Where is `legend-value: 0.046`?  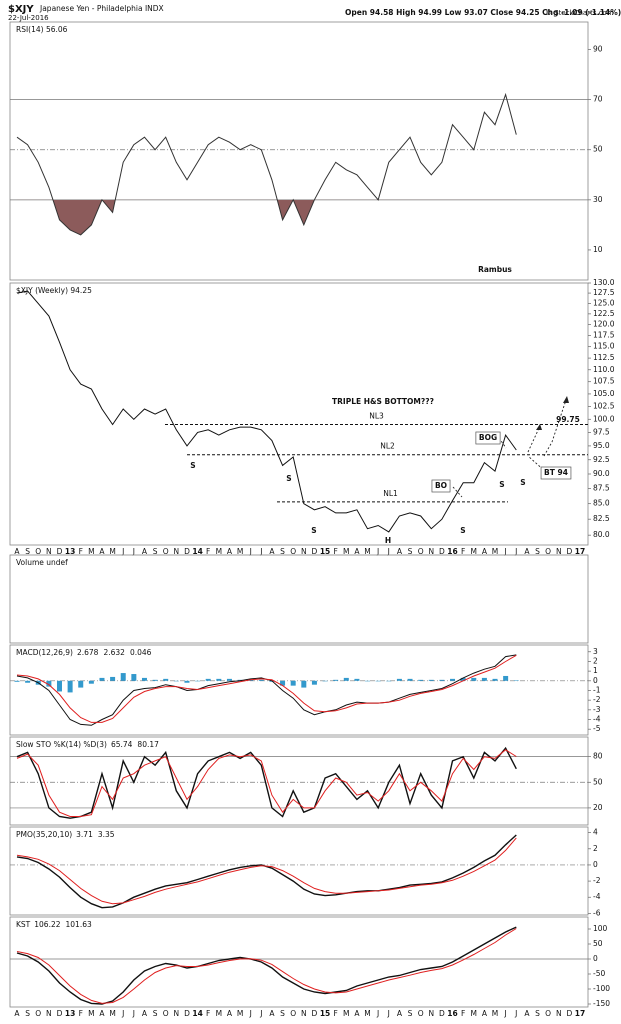
legend-value: 0.046 is located at coordinates (141, 652).